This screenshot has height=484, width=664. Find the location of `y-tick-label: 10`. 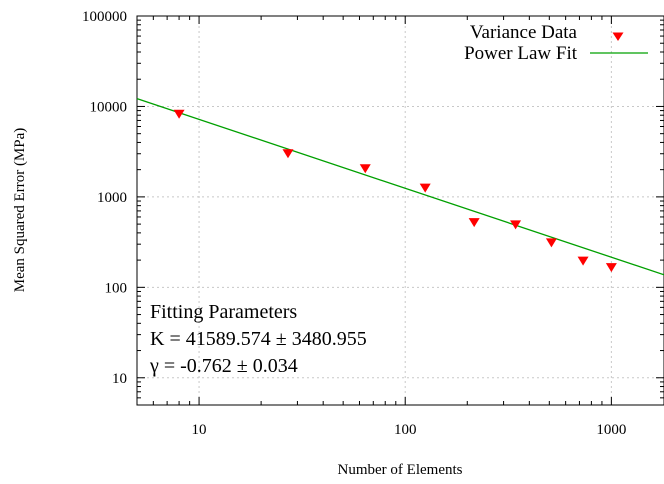

y-tick-label: 10 is located at coordinates (119, 379).